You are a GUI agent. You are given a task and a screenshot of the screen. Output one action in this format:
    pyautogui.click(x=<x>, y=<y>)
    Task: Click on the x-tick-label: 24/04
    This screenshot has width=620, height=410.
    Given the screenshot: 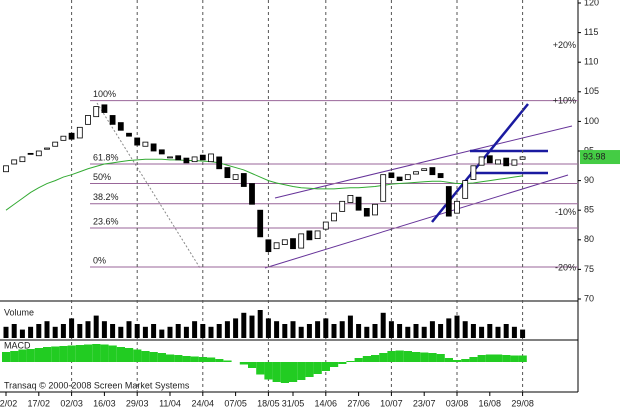 What is the action you would take?
    pyautogui.click(x=203, y=403)
    